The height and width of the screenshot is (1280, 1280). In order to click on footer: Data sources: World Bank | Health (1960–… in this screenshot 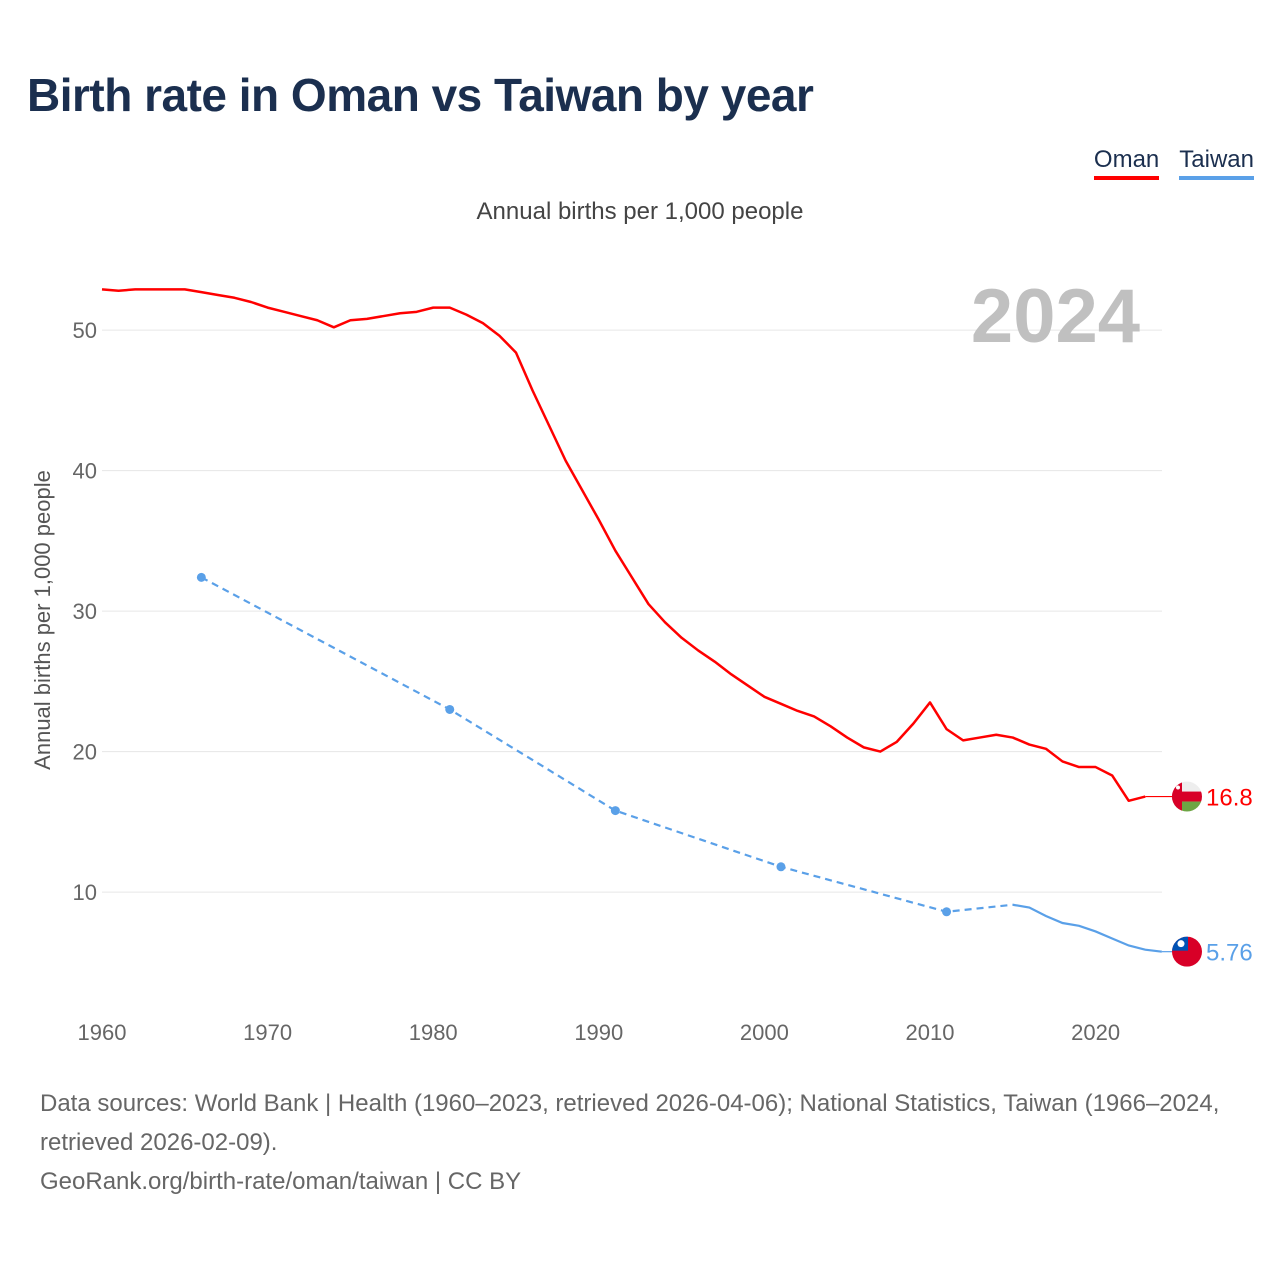, I will do `click(645, 1142)`.